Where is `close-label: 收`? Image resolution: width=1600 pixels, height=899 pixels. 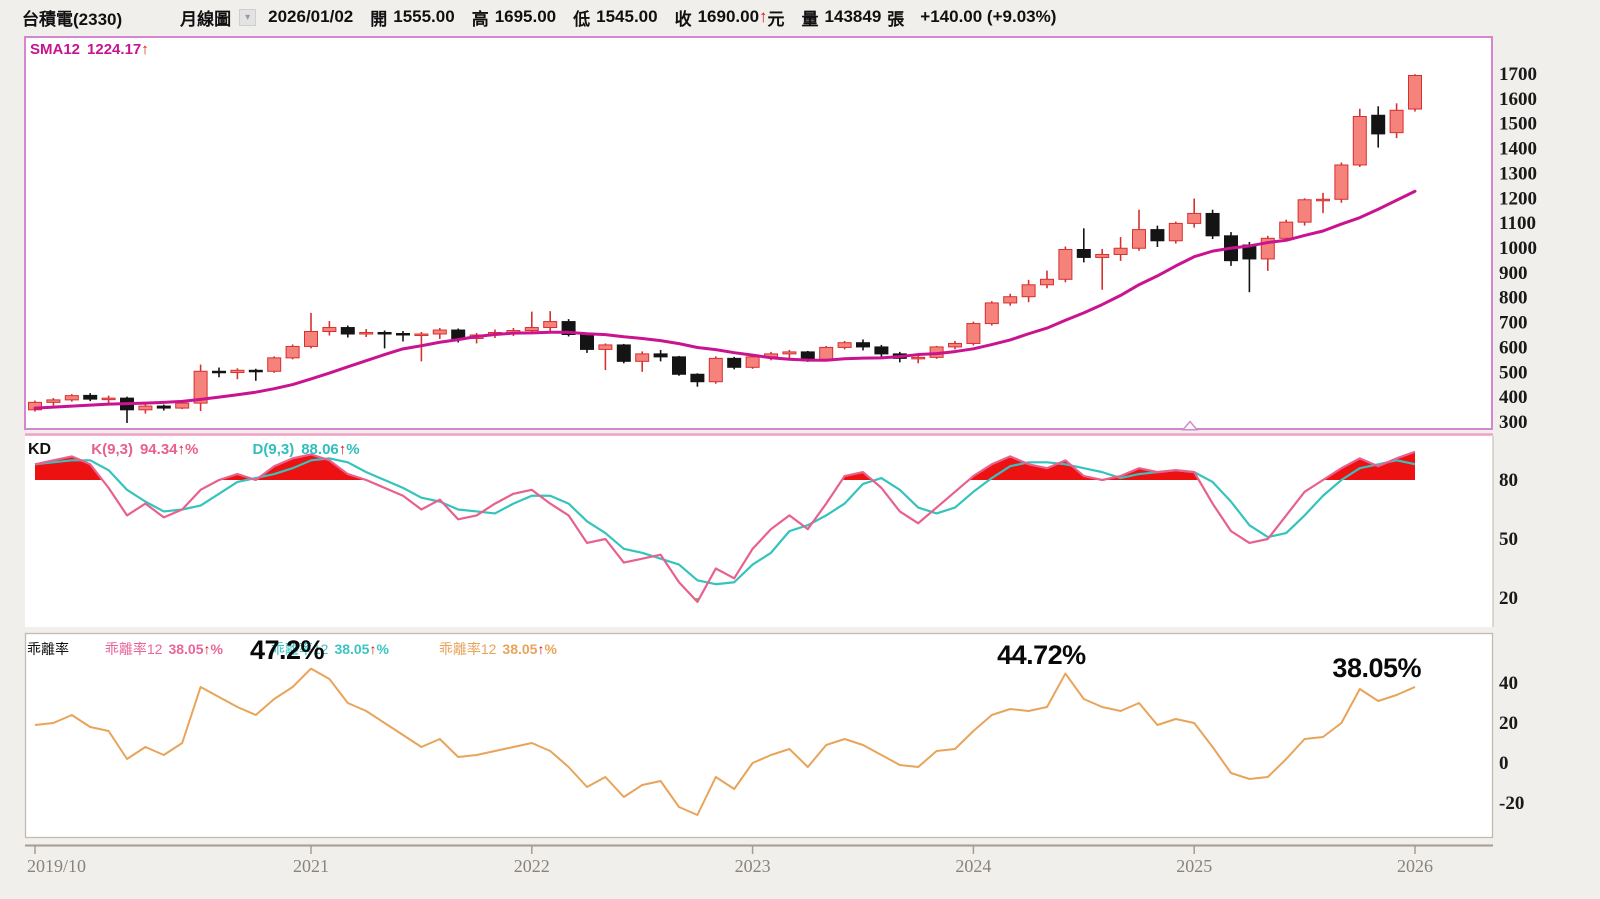 close-label: 收 is located at coordinates (683, 19).